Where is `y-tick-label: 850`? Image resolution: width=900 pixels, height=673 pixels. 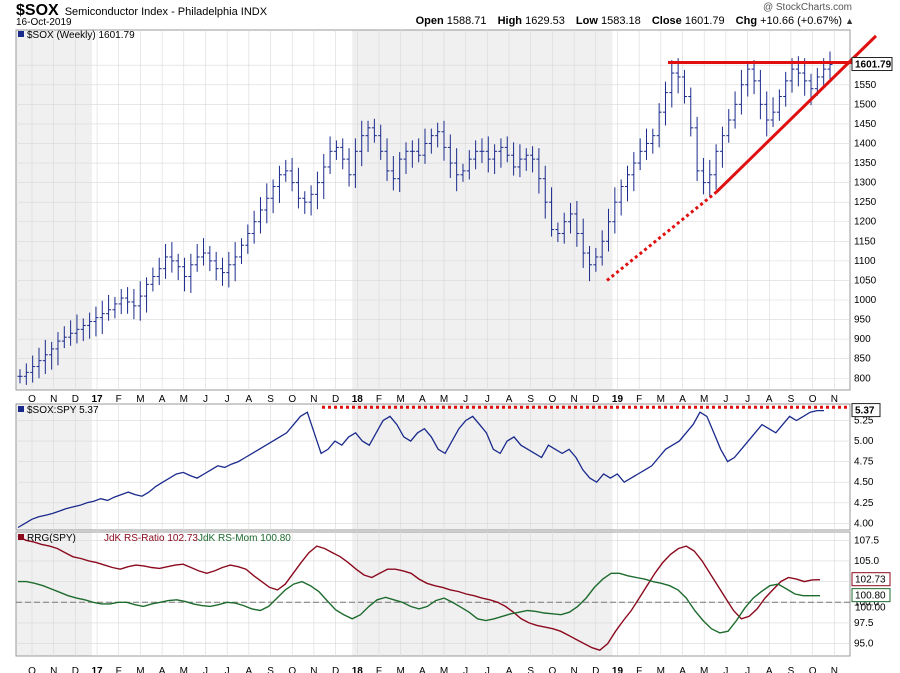
y-tick-label: 850 is located at coordinates (862, 359).